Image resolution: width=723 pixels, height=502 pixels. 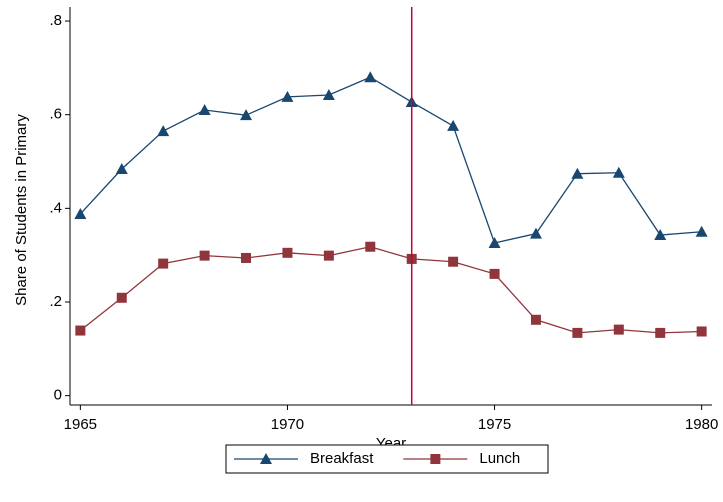 I want to click on x-tick-label: 1970, so click(x=287, y=424).